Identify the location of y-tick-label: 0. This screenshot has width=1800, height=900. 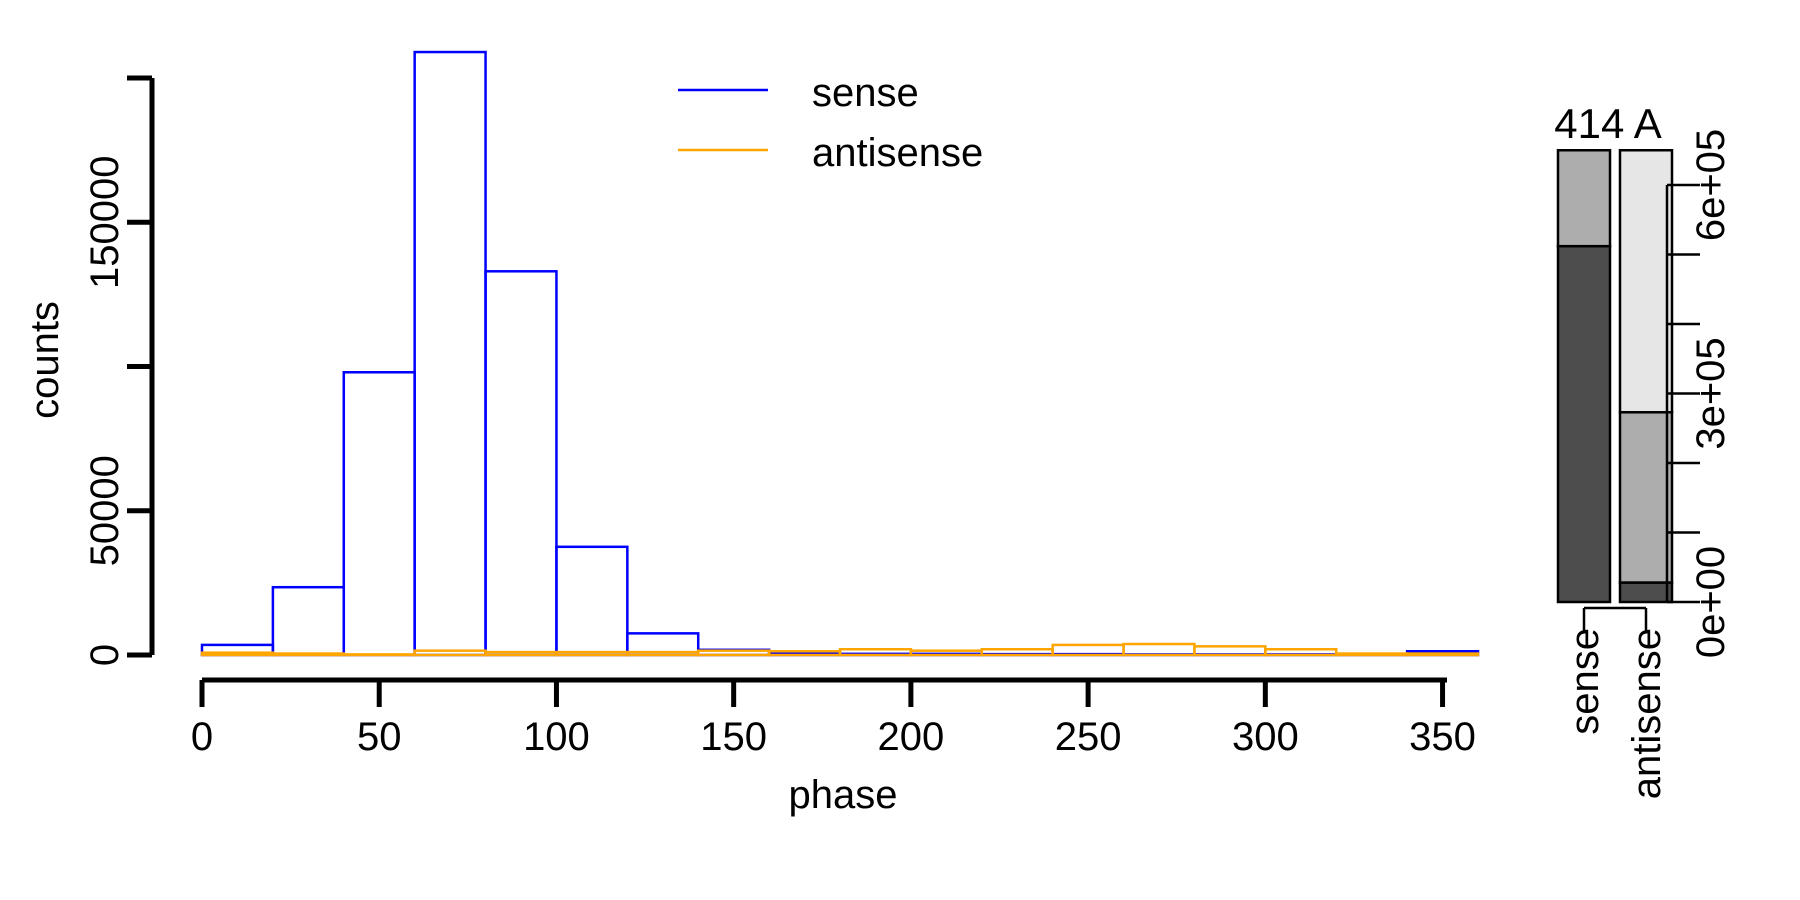
(105, 655).